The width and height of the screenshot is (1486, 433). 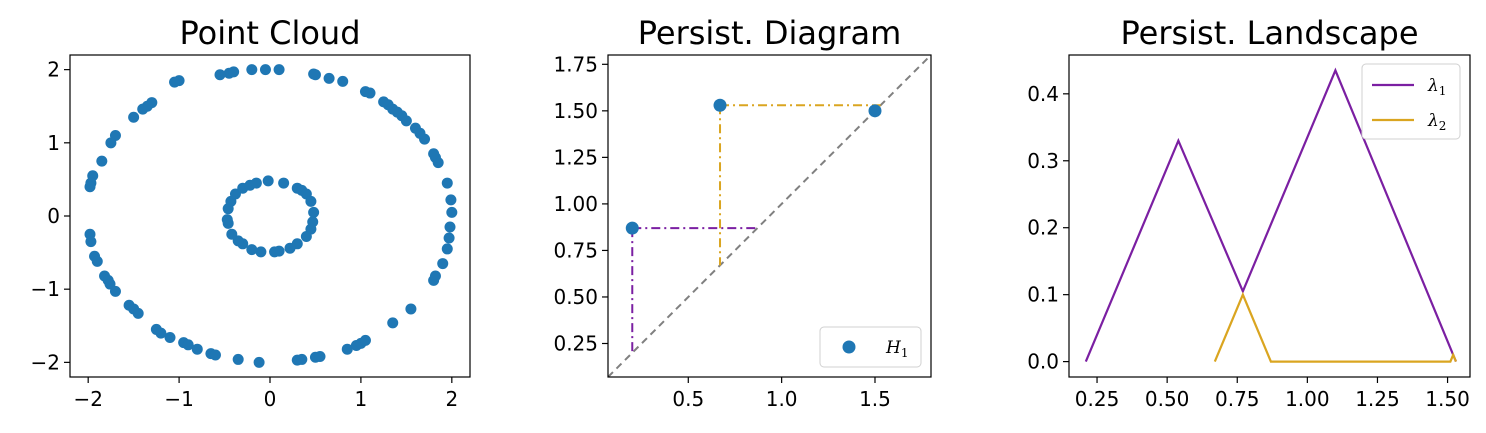 I want to click on x-tick-label: 1, so click(x=361, y=399).